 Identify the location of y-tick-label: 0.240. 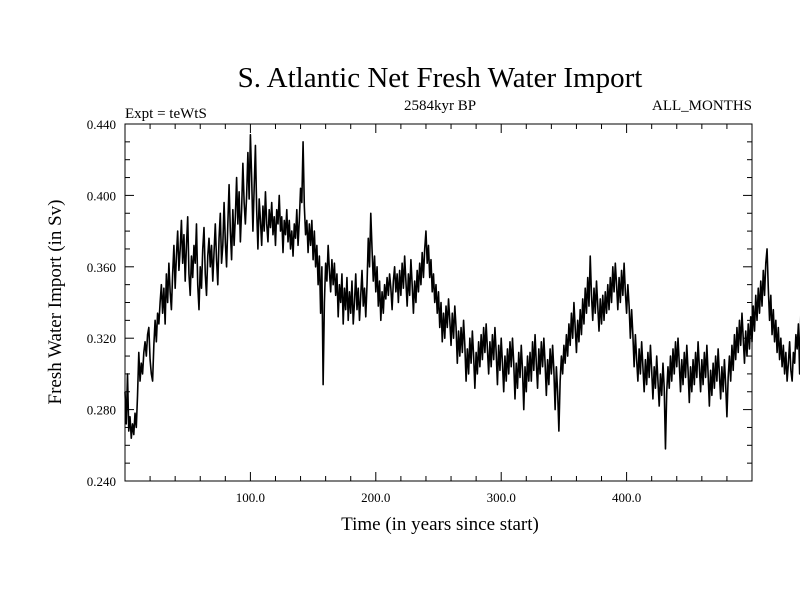
(101, 481).